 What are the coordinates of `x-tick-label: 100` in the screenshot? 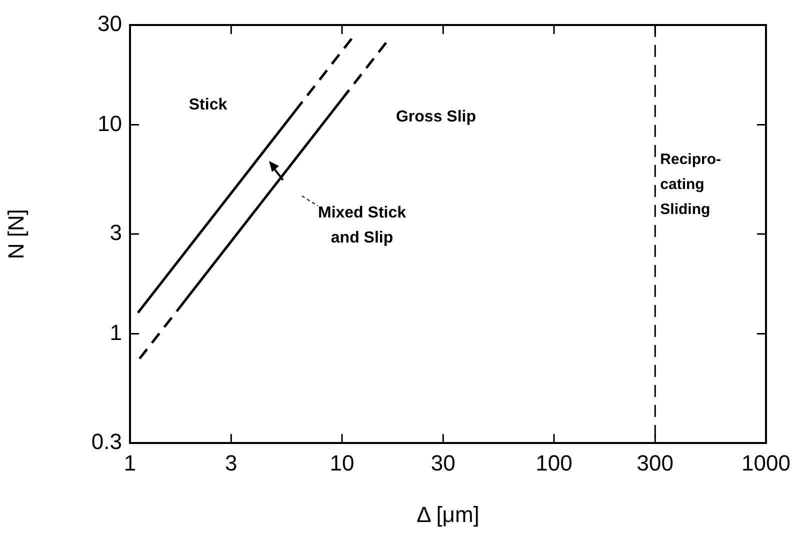 It's located at (554, 463).